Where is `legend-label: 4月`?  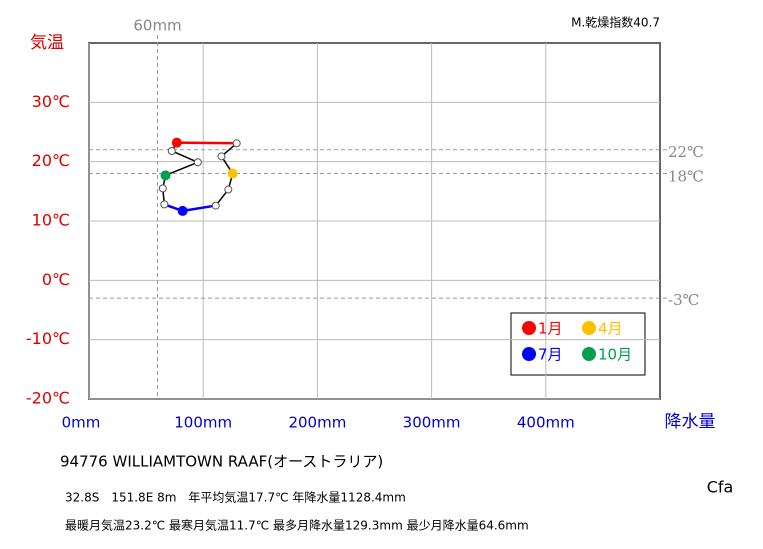
legend-label: 4月 is located at coordinates (610, 329).